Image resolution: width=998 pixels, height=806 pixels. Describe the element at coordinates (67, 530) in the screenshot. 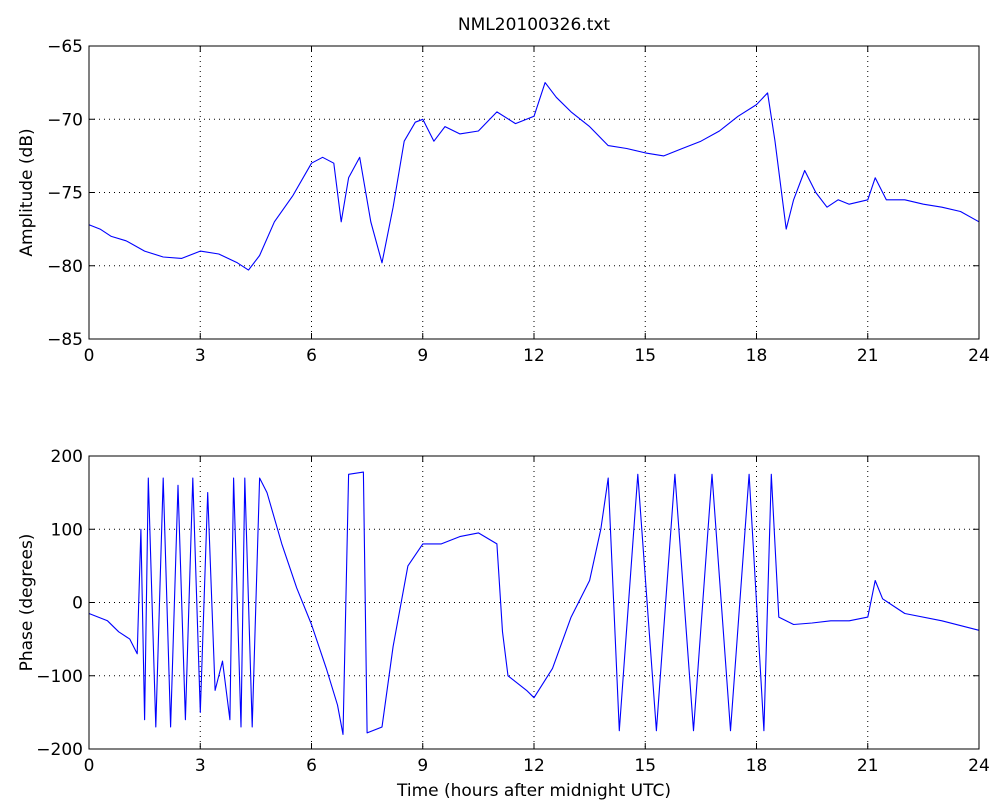

I see `y-tick-label: 100` at that location.